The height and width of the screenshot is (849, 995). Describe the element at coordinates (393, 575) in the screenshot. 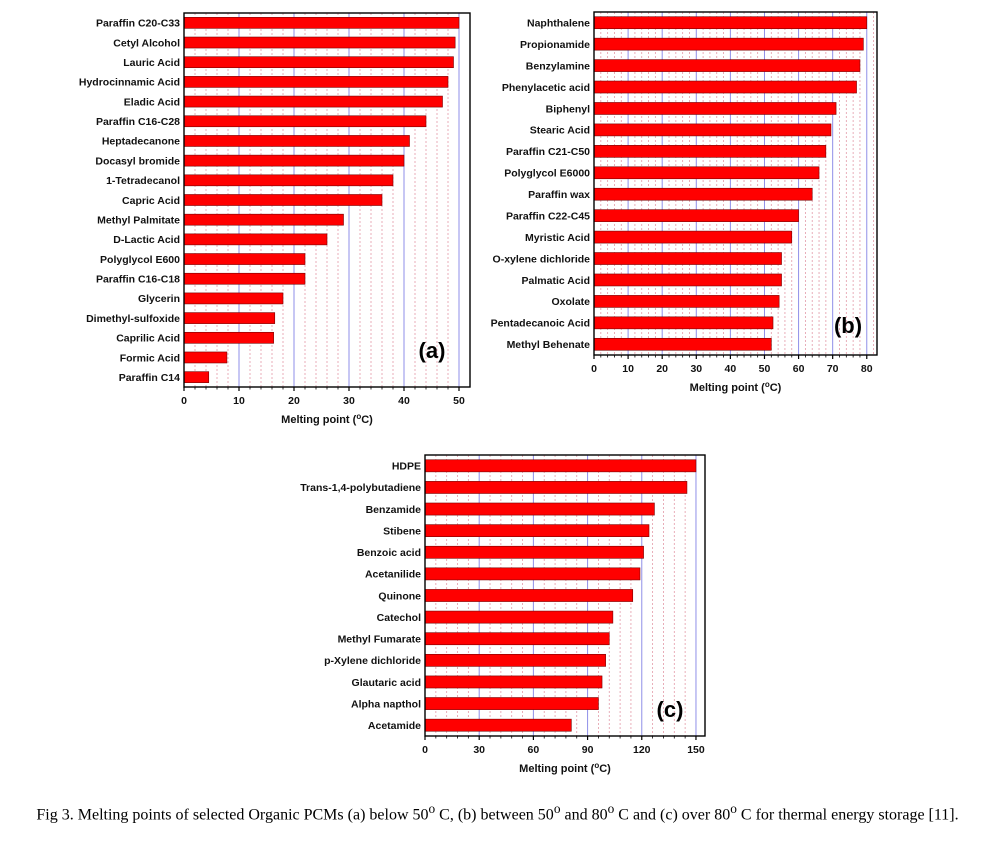

I see `category-label: Acetanilide` at that location.